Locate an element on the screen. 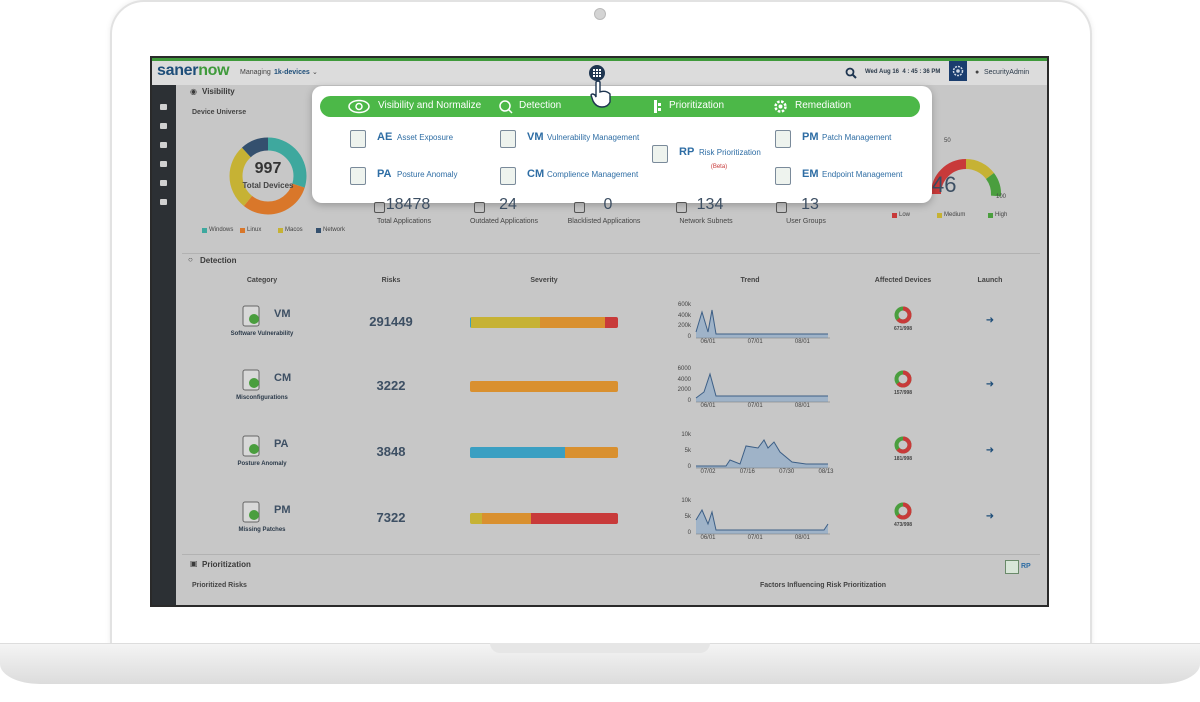 Image resolution: width=1200 pixels, height=702 pixels. trend-y-label: 10k is located at coordinates (686, 501).